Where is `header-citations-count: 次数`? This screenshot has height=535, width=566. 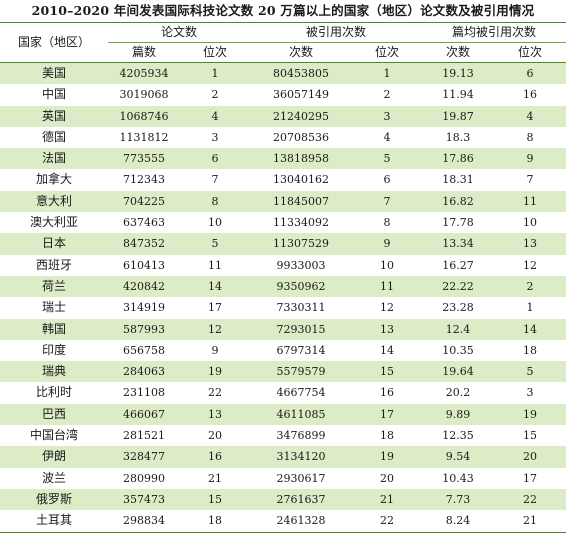 header-citations-count: 次数 is located at coordinates (301, 52).